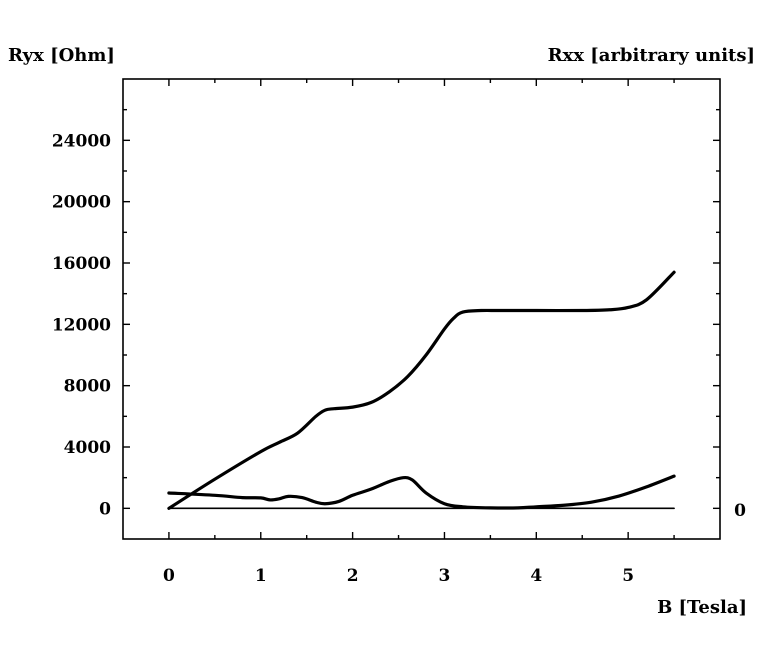  What do you see at coordinates (261, 576) in the screenshot?
I see `x-tick-label: 1` at bounding box center [261, 576].